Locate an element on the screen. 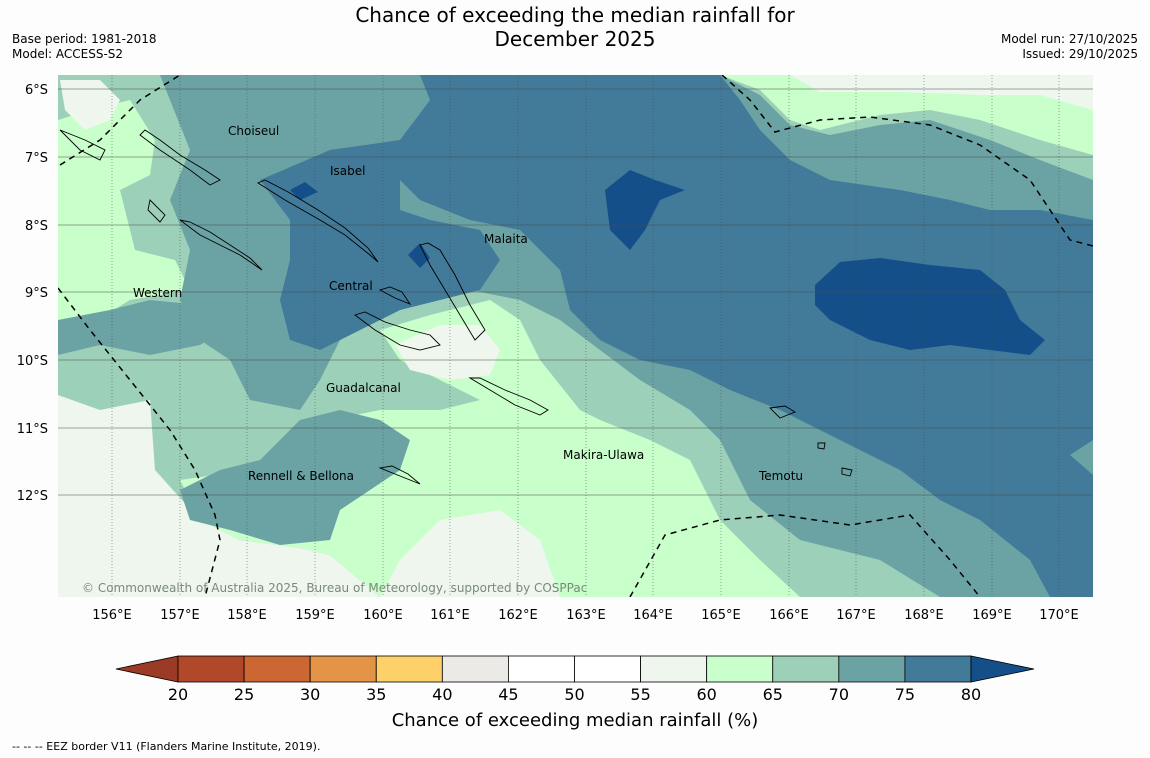 This screenshot has height=758, width=1150. province-label-western: Western is located at coordinates (157, 293).